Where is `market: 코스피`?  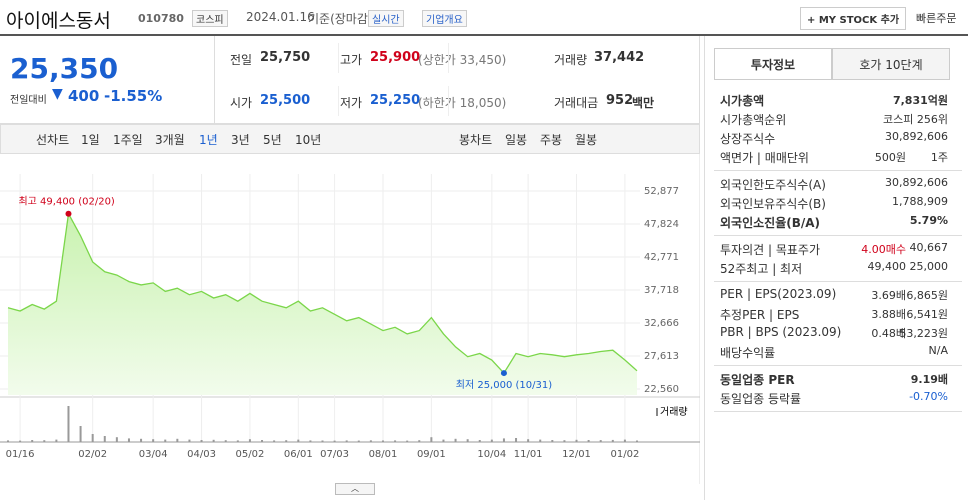 market: 코스피 is located at coordinates (210, 18).